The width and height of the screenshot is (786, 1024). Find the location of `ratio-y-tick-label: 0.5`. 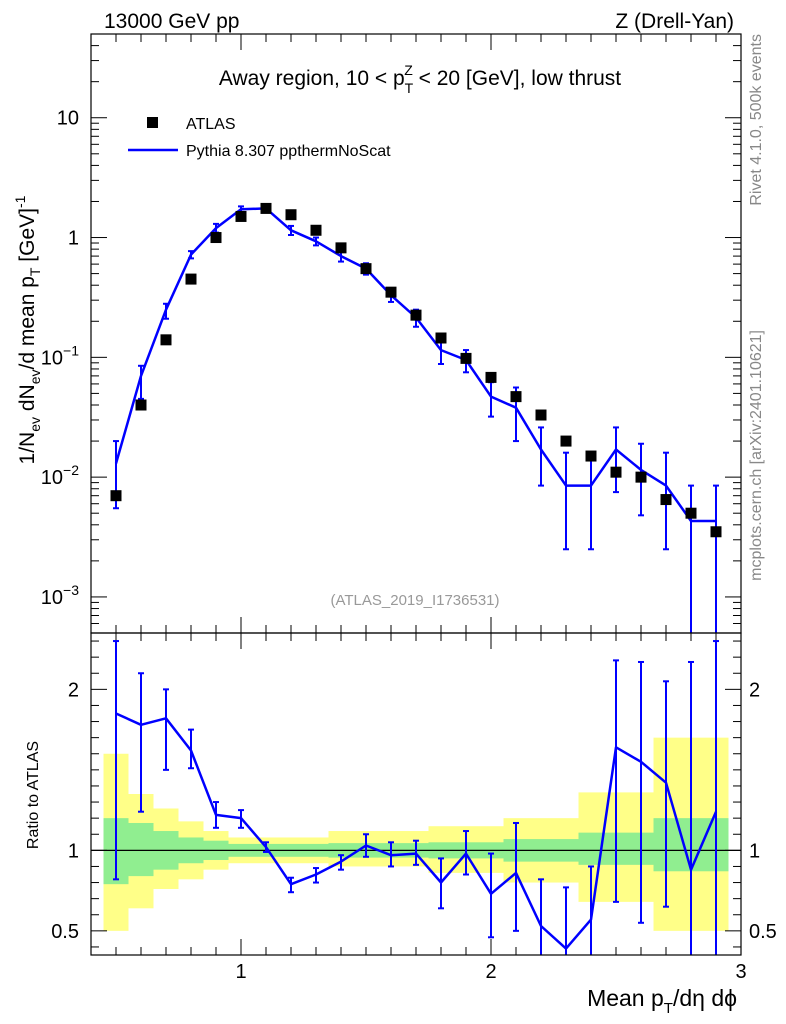

ratio-y-tick-label: 0.5 is located at coordinates (65, 932).